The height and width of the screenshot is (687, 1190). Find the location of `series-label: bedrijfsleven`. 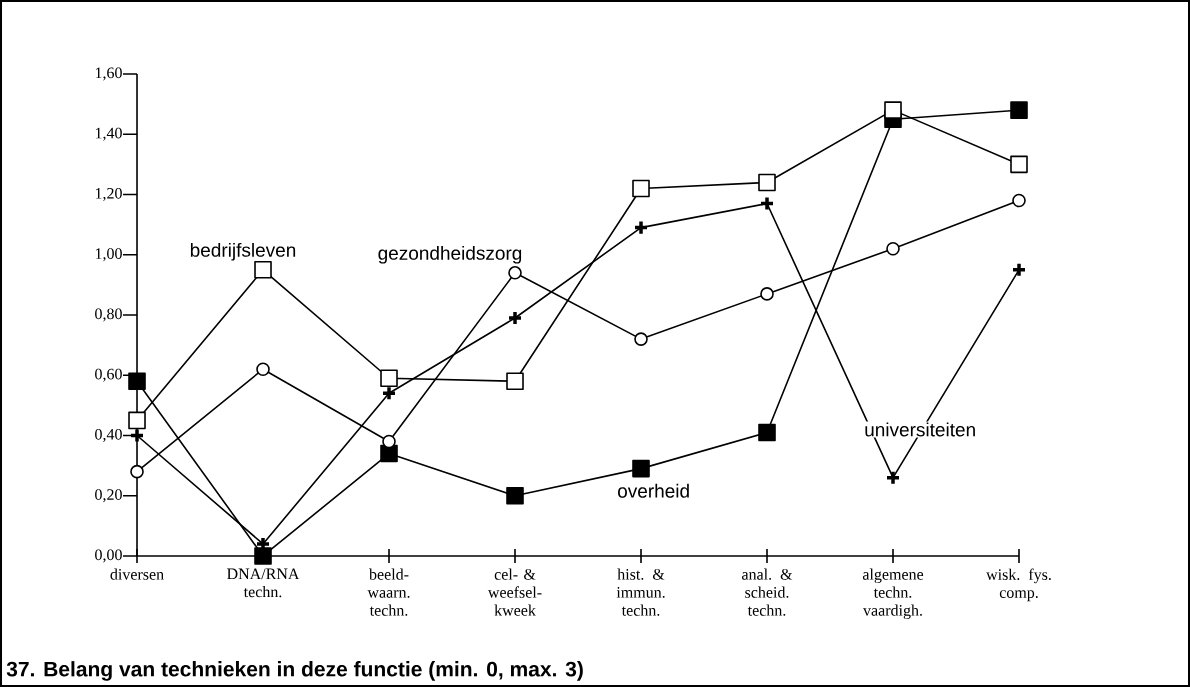

series-label: bedrijfsleven is located at coordinates (243, 251).